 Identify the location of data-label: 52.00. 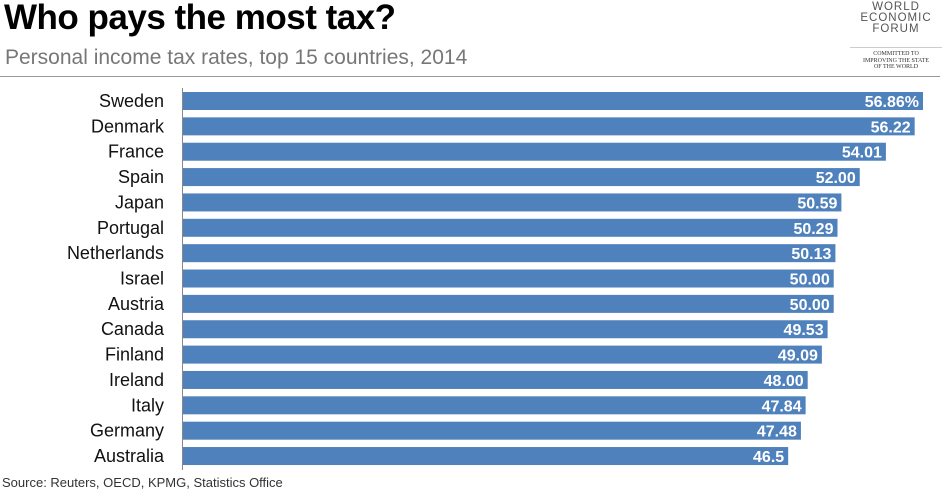
(836, 178).